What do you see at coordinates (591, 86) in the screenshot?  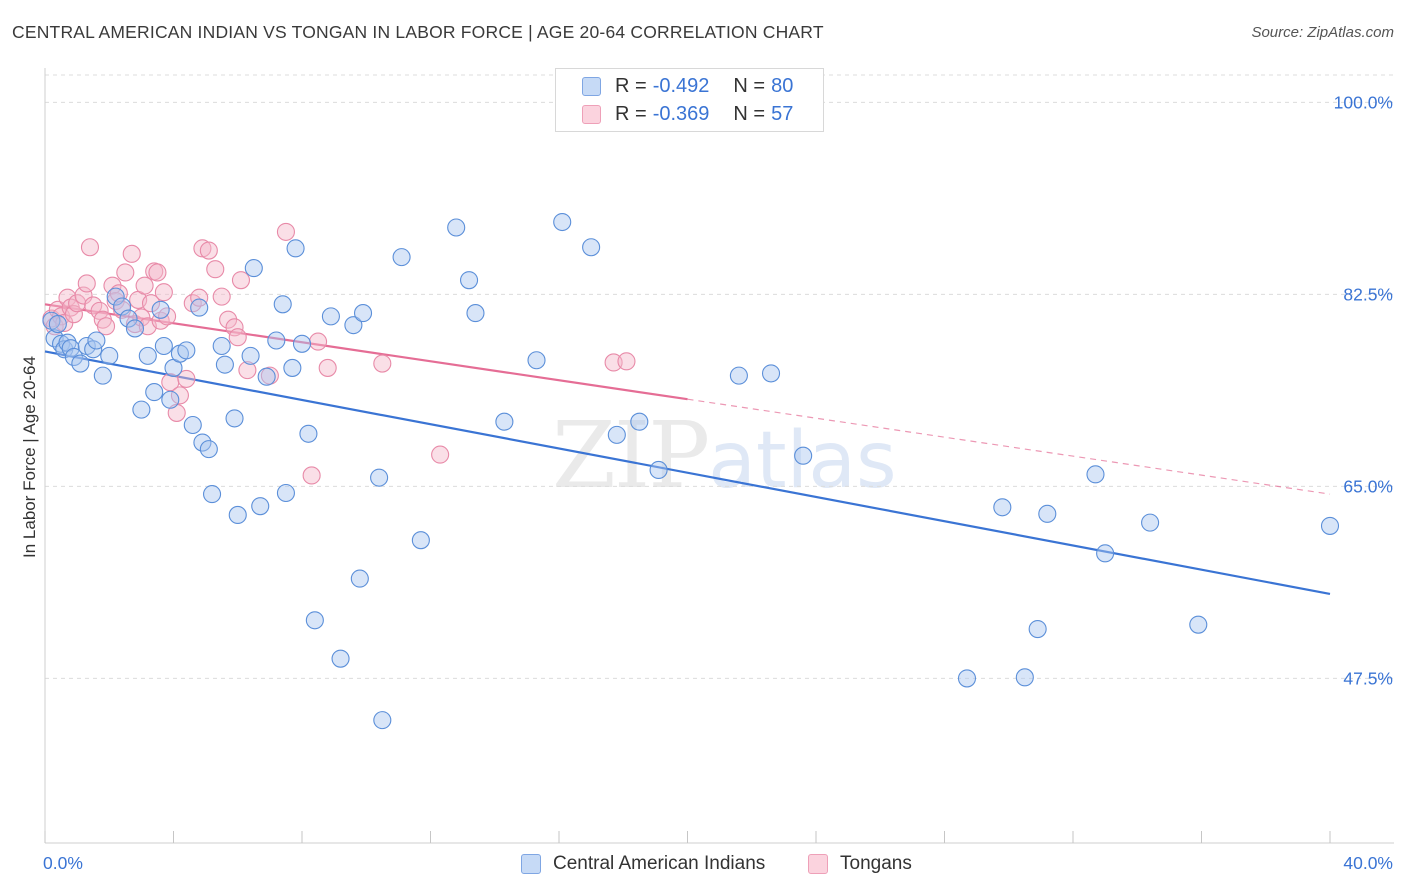 I see `legend-swatch-blue` at bounding box center [591, 86].